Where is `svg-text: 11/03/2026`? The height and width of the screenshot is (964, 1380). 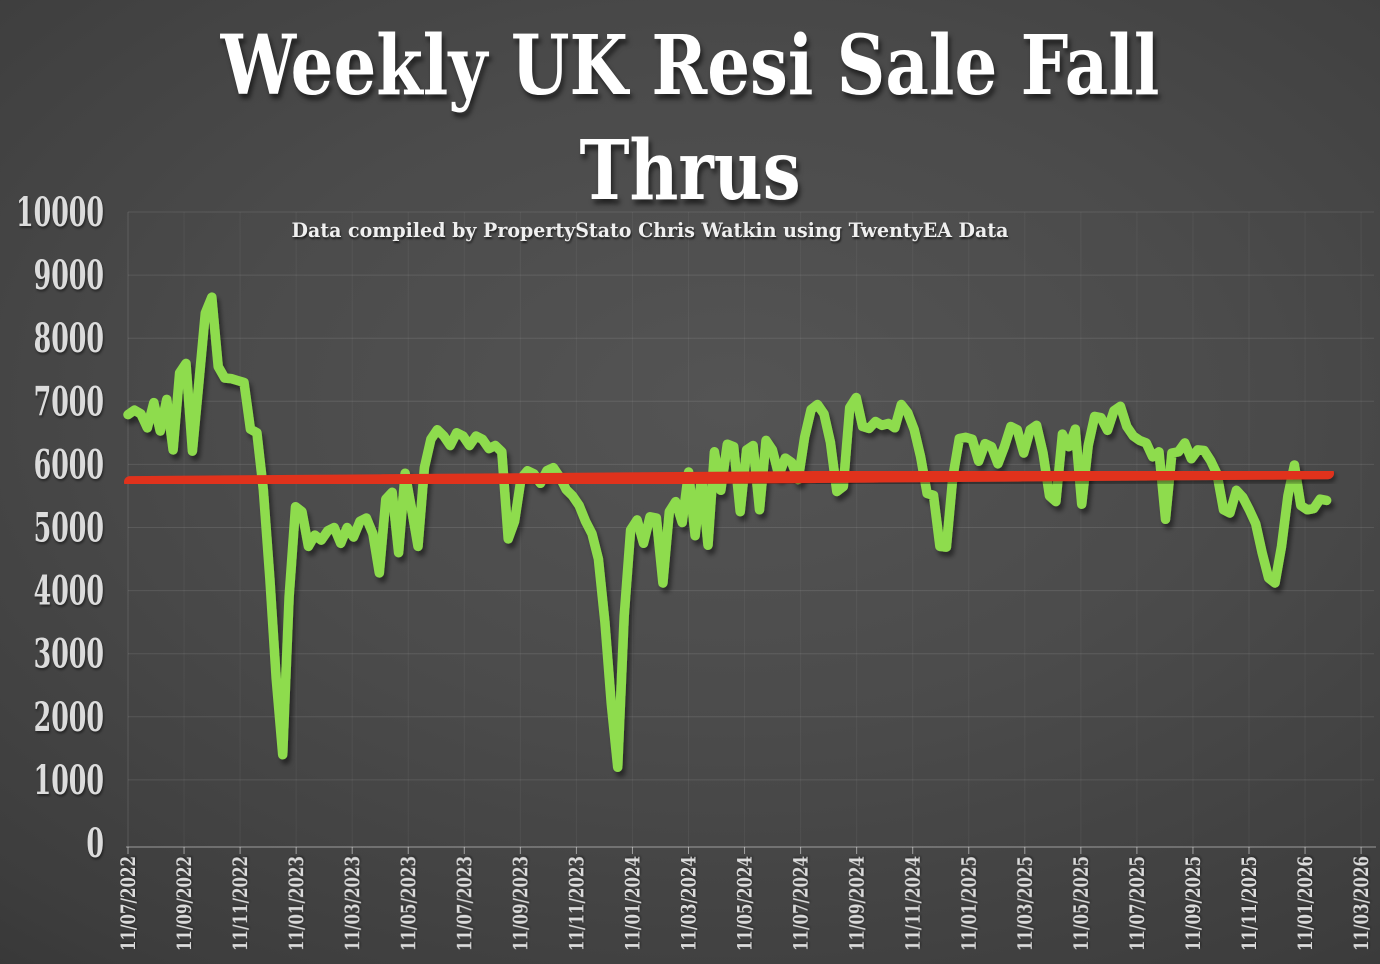
svg-text: 11/03/2026 is located at coordinates (1361, 903).